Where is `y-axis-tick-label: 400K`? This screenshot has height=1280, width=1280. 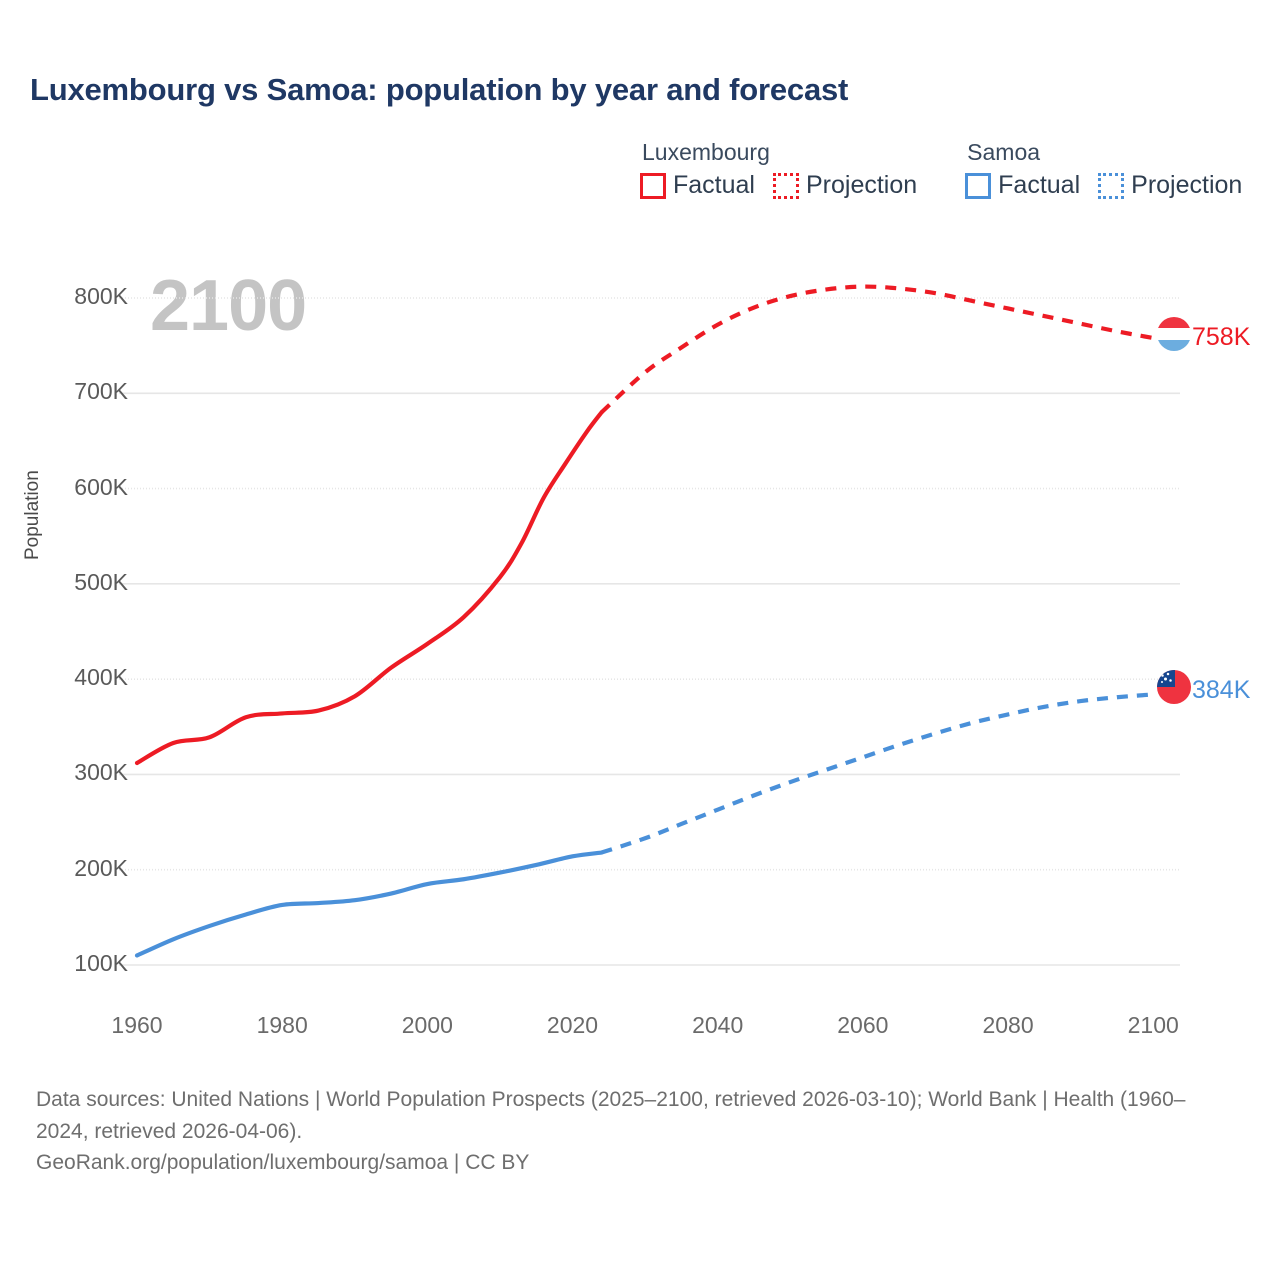
y-axis-tick-label: 400K is located at coordinates (101, 677).